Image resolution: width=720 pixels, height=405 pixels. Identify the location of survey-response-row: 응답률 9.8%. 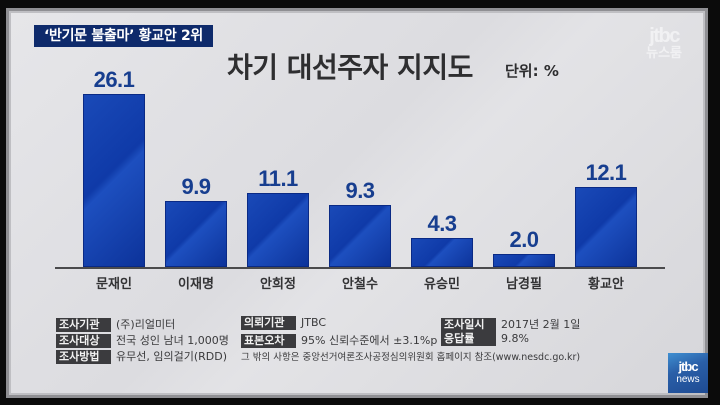
(485, 339).